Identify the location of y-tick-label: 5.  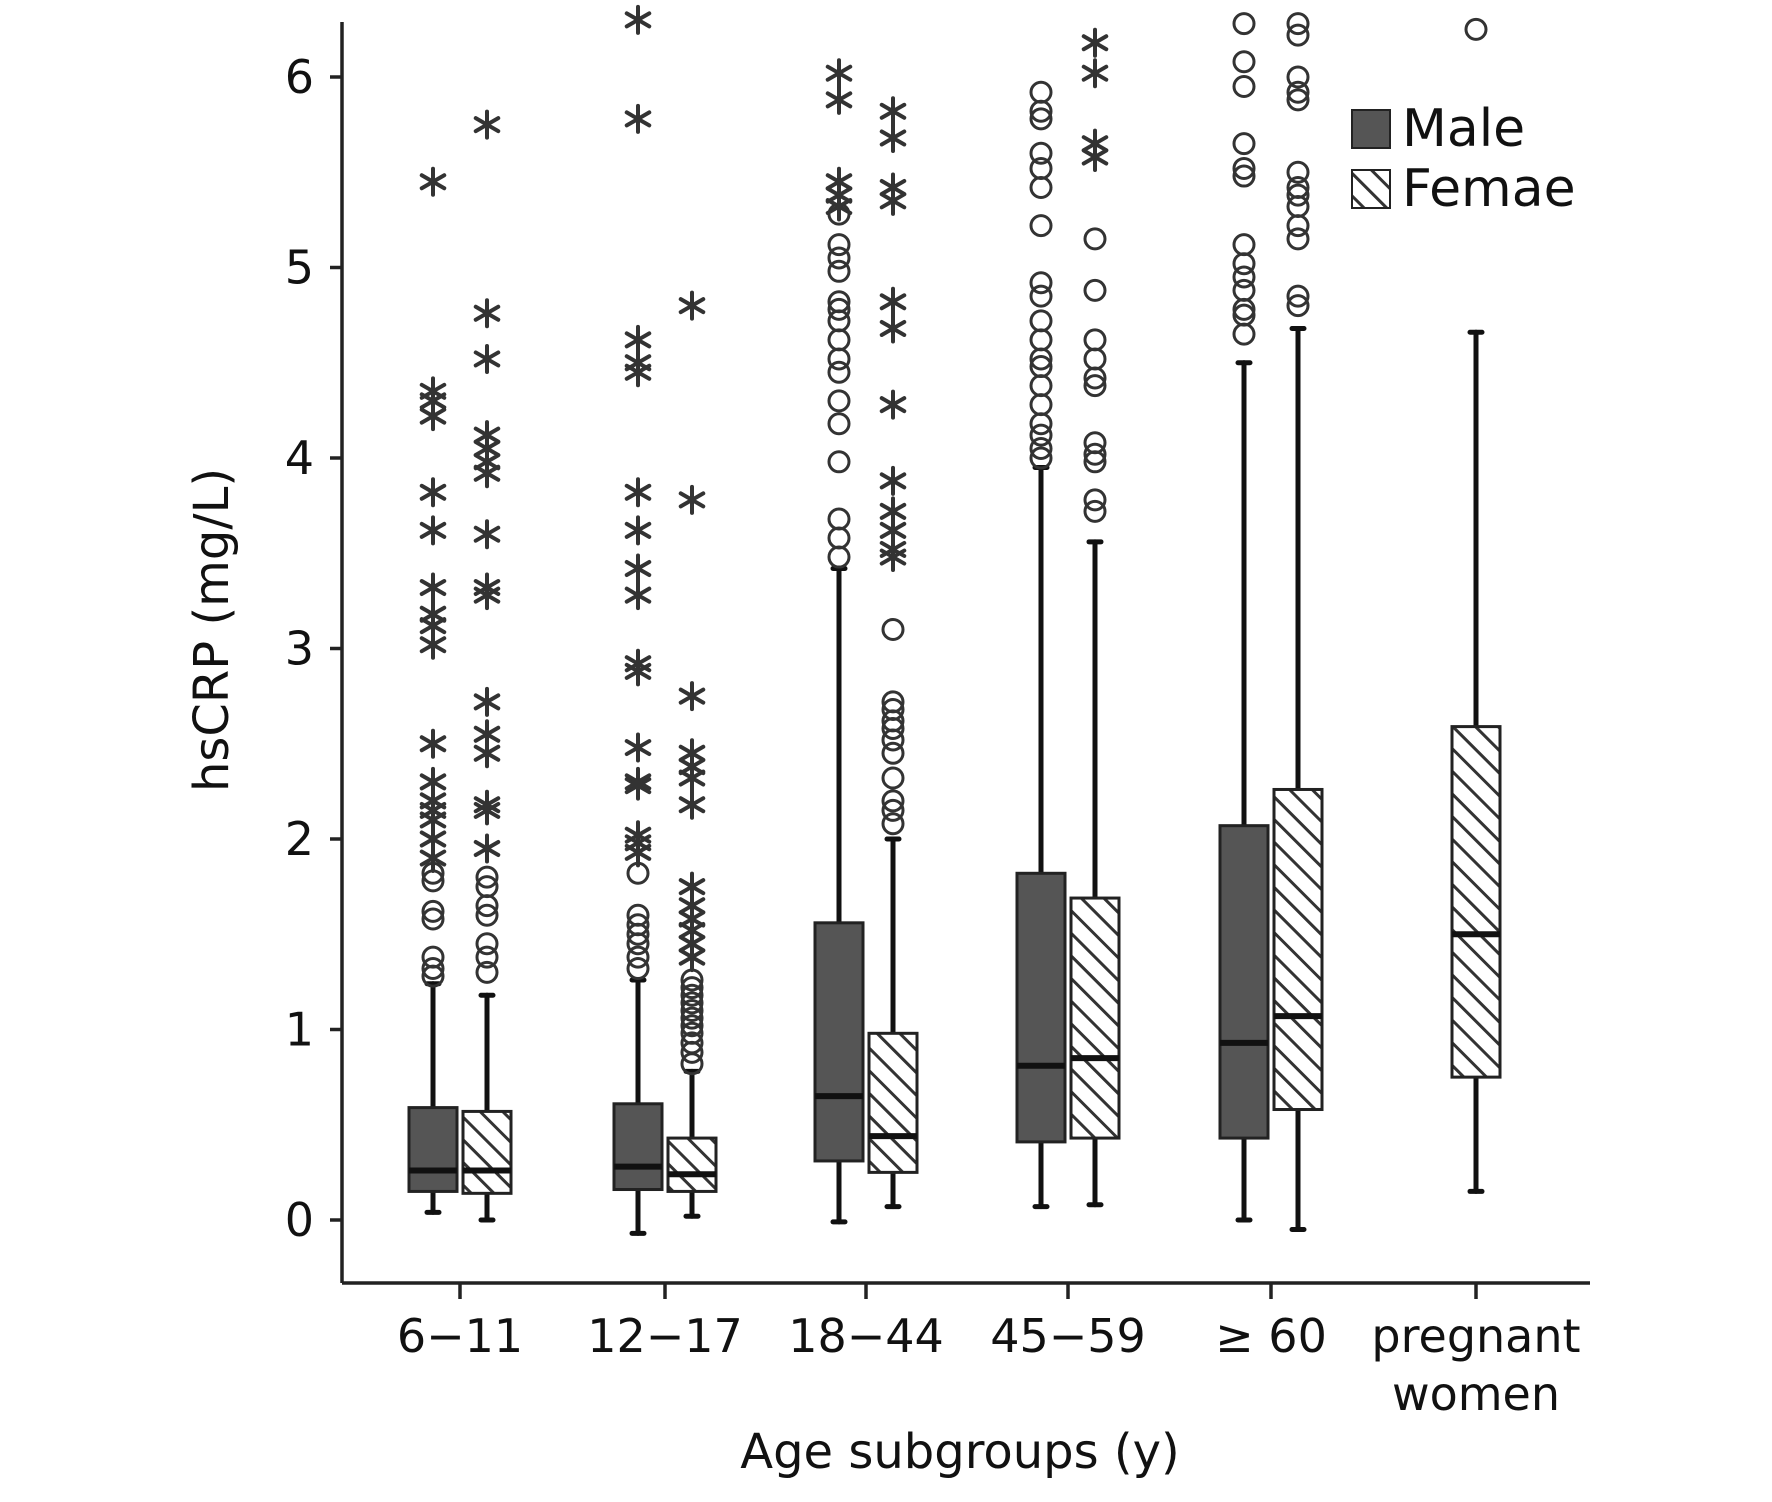
(299, 268).